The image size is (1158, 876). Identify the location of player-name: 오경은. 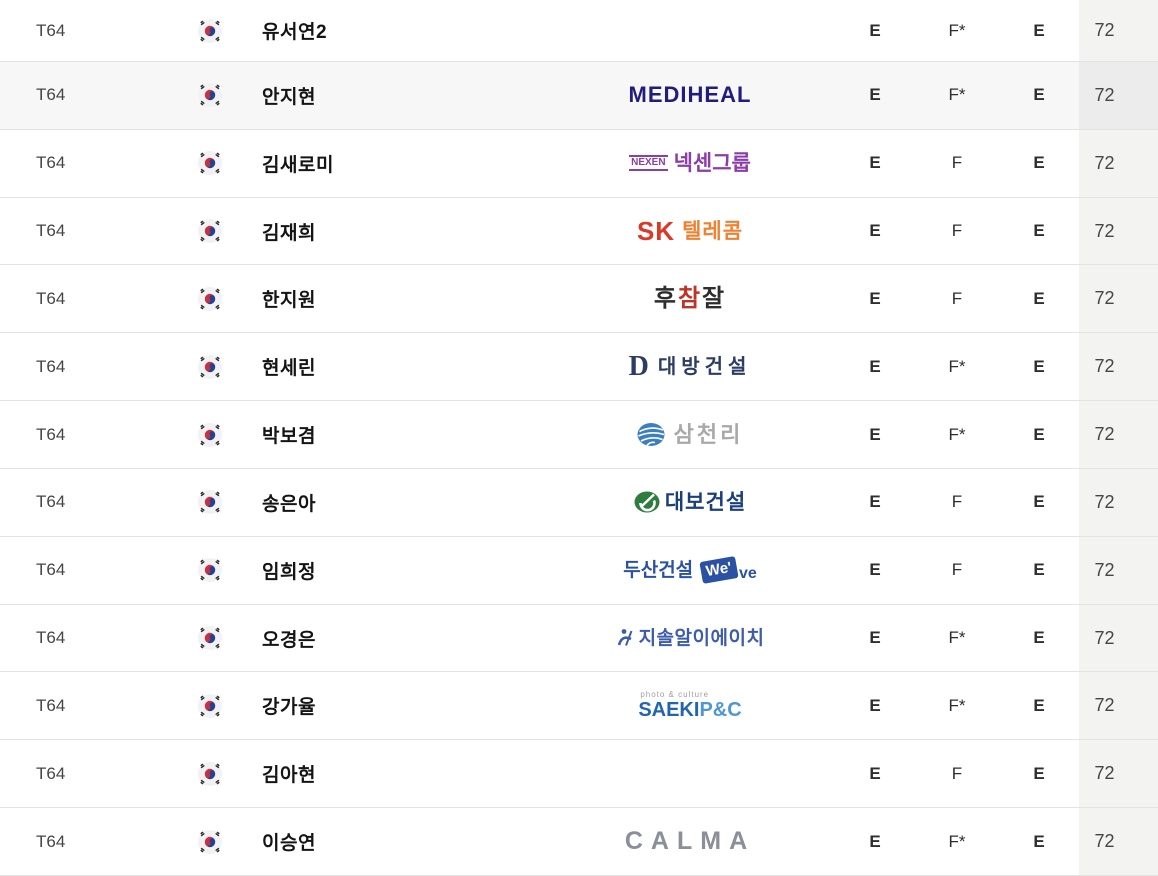
(289, 640).